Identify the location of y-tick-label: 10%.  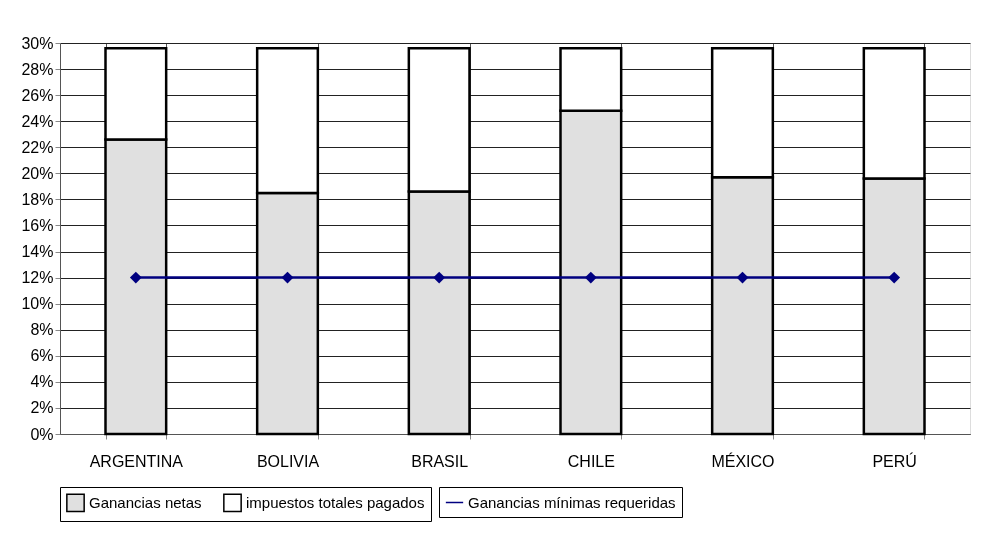
(37, 304).